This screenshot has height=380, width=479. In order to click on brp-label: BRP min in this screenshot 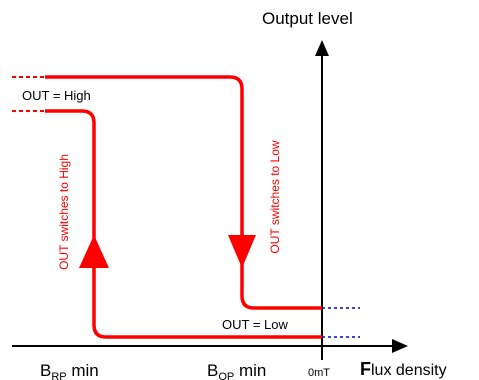, I will do `click(69, 370)`.